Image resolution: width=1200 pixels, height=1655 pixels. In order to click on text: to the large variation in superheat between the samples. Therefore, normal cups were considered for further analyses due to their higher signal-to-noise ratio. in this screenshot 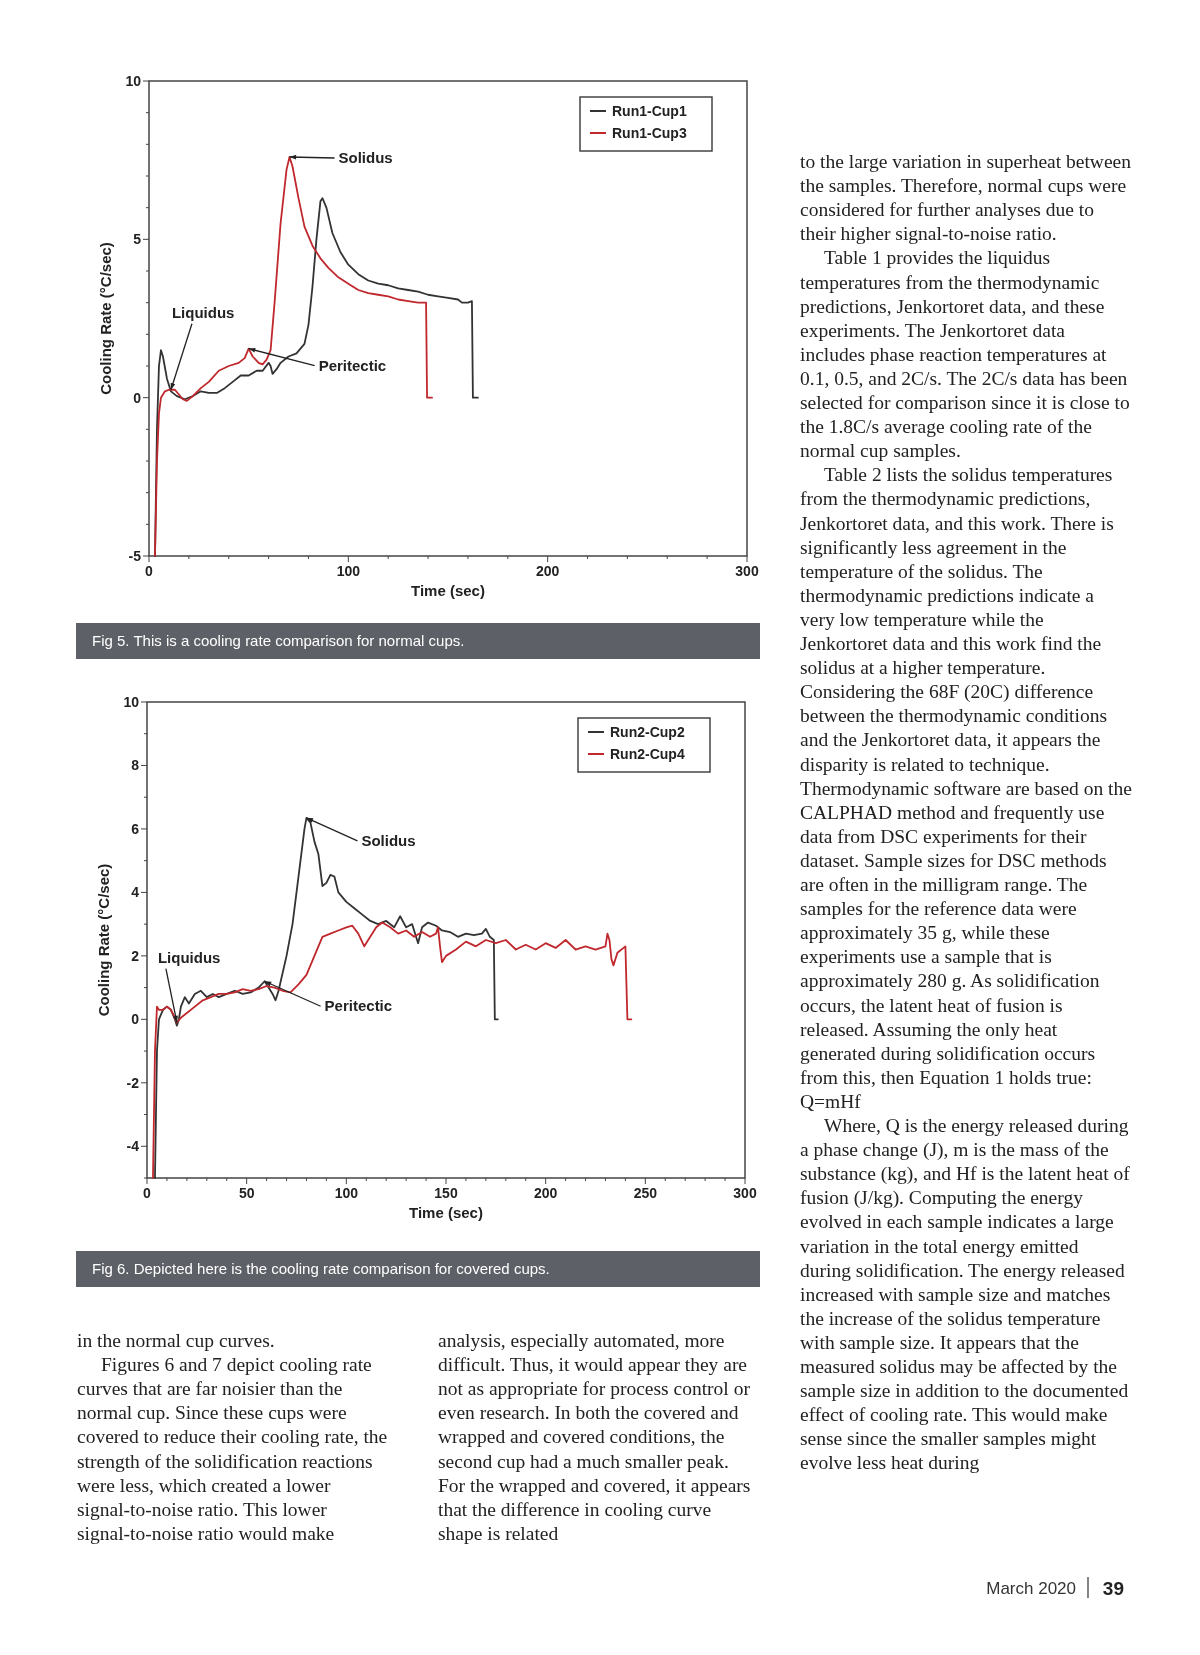, I will do `click(966, 198)`.